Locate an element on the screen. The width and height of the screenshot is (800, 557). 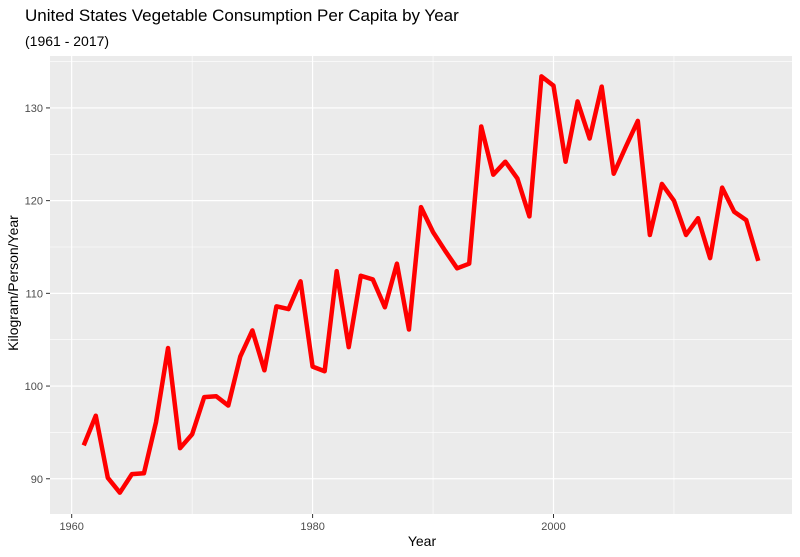
x-axis-ticks: 1960 1980 2000 is located at coordinates (312, 523).